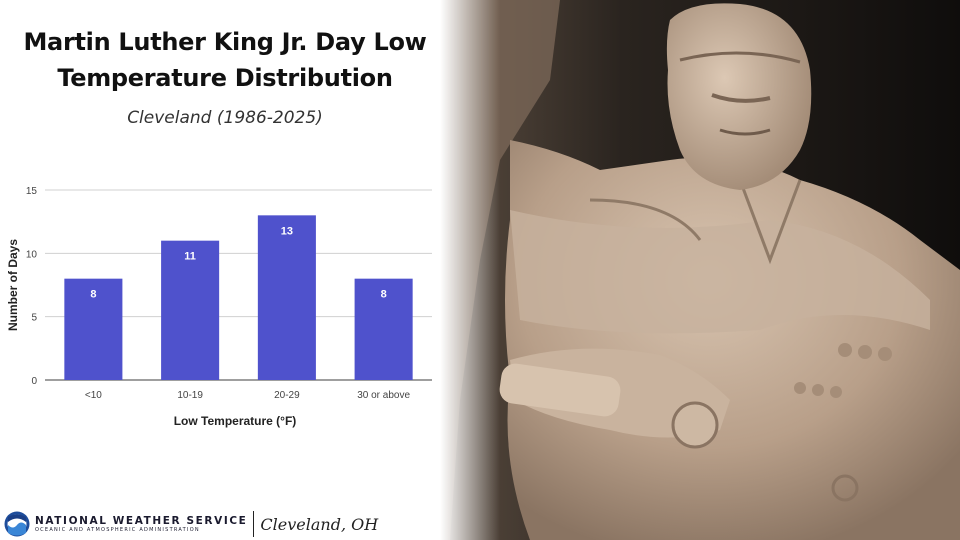 The image size is (960, 540). Describe the element at coordinates (287, 395) in the screenshot. I see `x-tick-label: 20-29` at that location.